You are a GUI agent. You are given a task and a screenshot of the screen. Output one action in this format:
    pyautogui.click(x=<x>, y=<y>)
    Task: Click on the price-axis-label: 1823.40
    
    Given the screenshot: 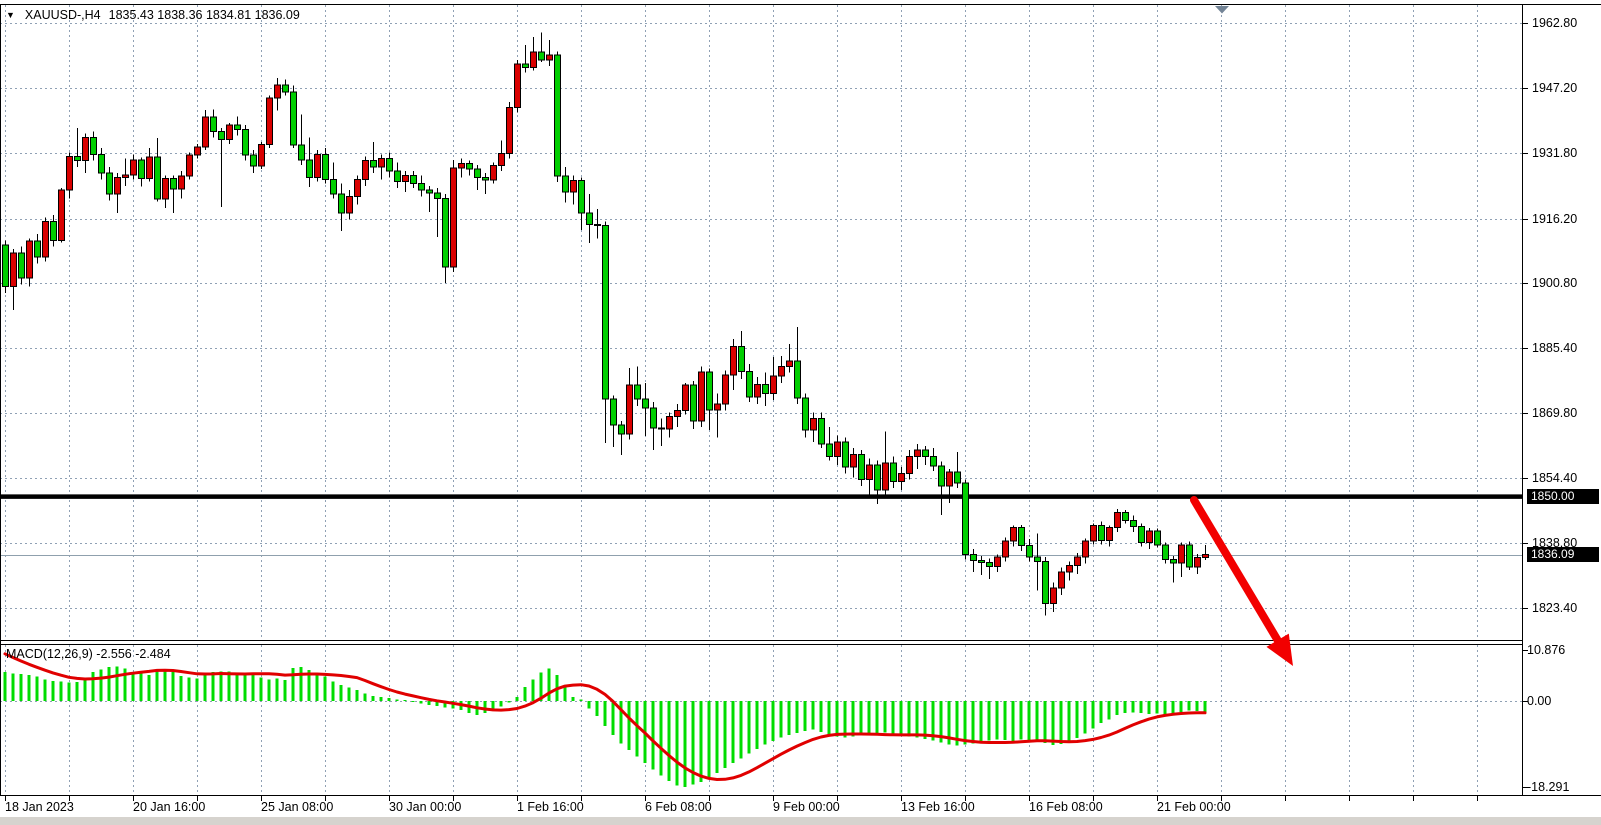 What is the action you would take?
    pyautogui.click(x=1555, y=608)
    